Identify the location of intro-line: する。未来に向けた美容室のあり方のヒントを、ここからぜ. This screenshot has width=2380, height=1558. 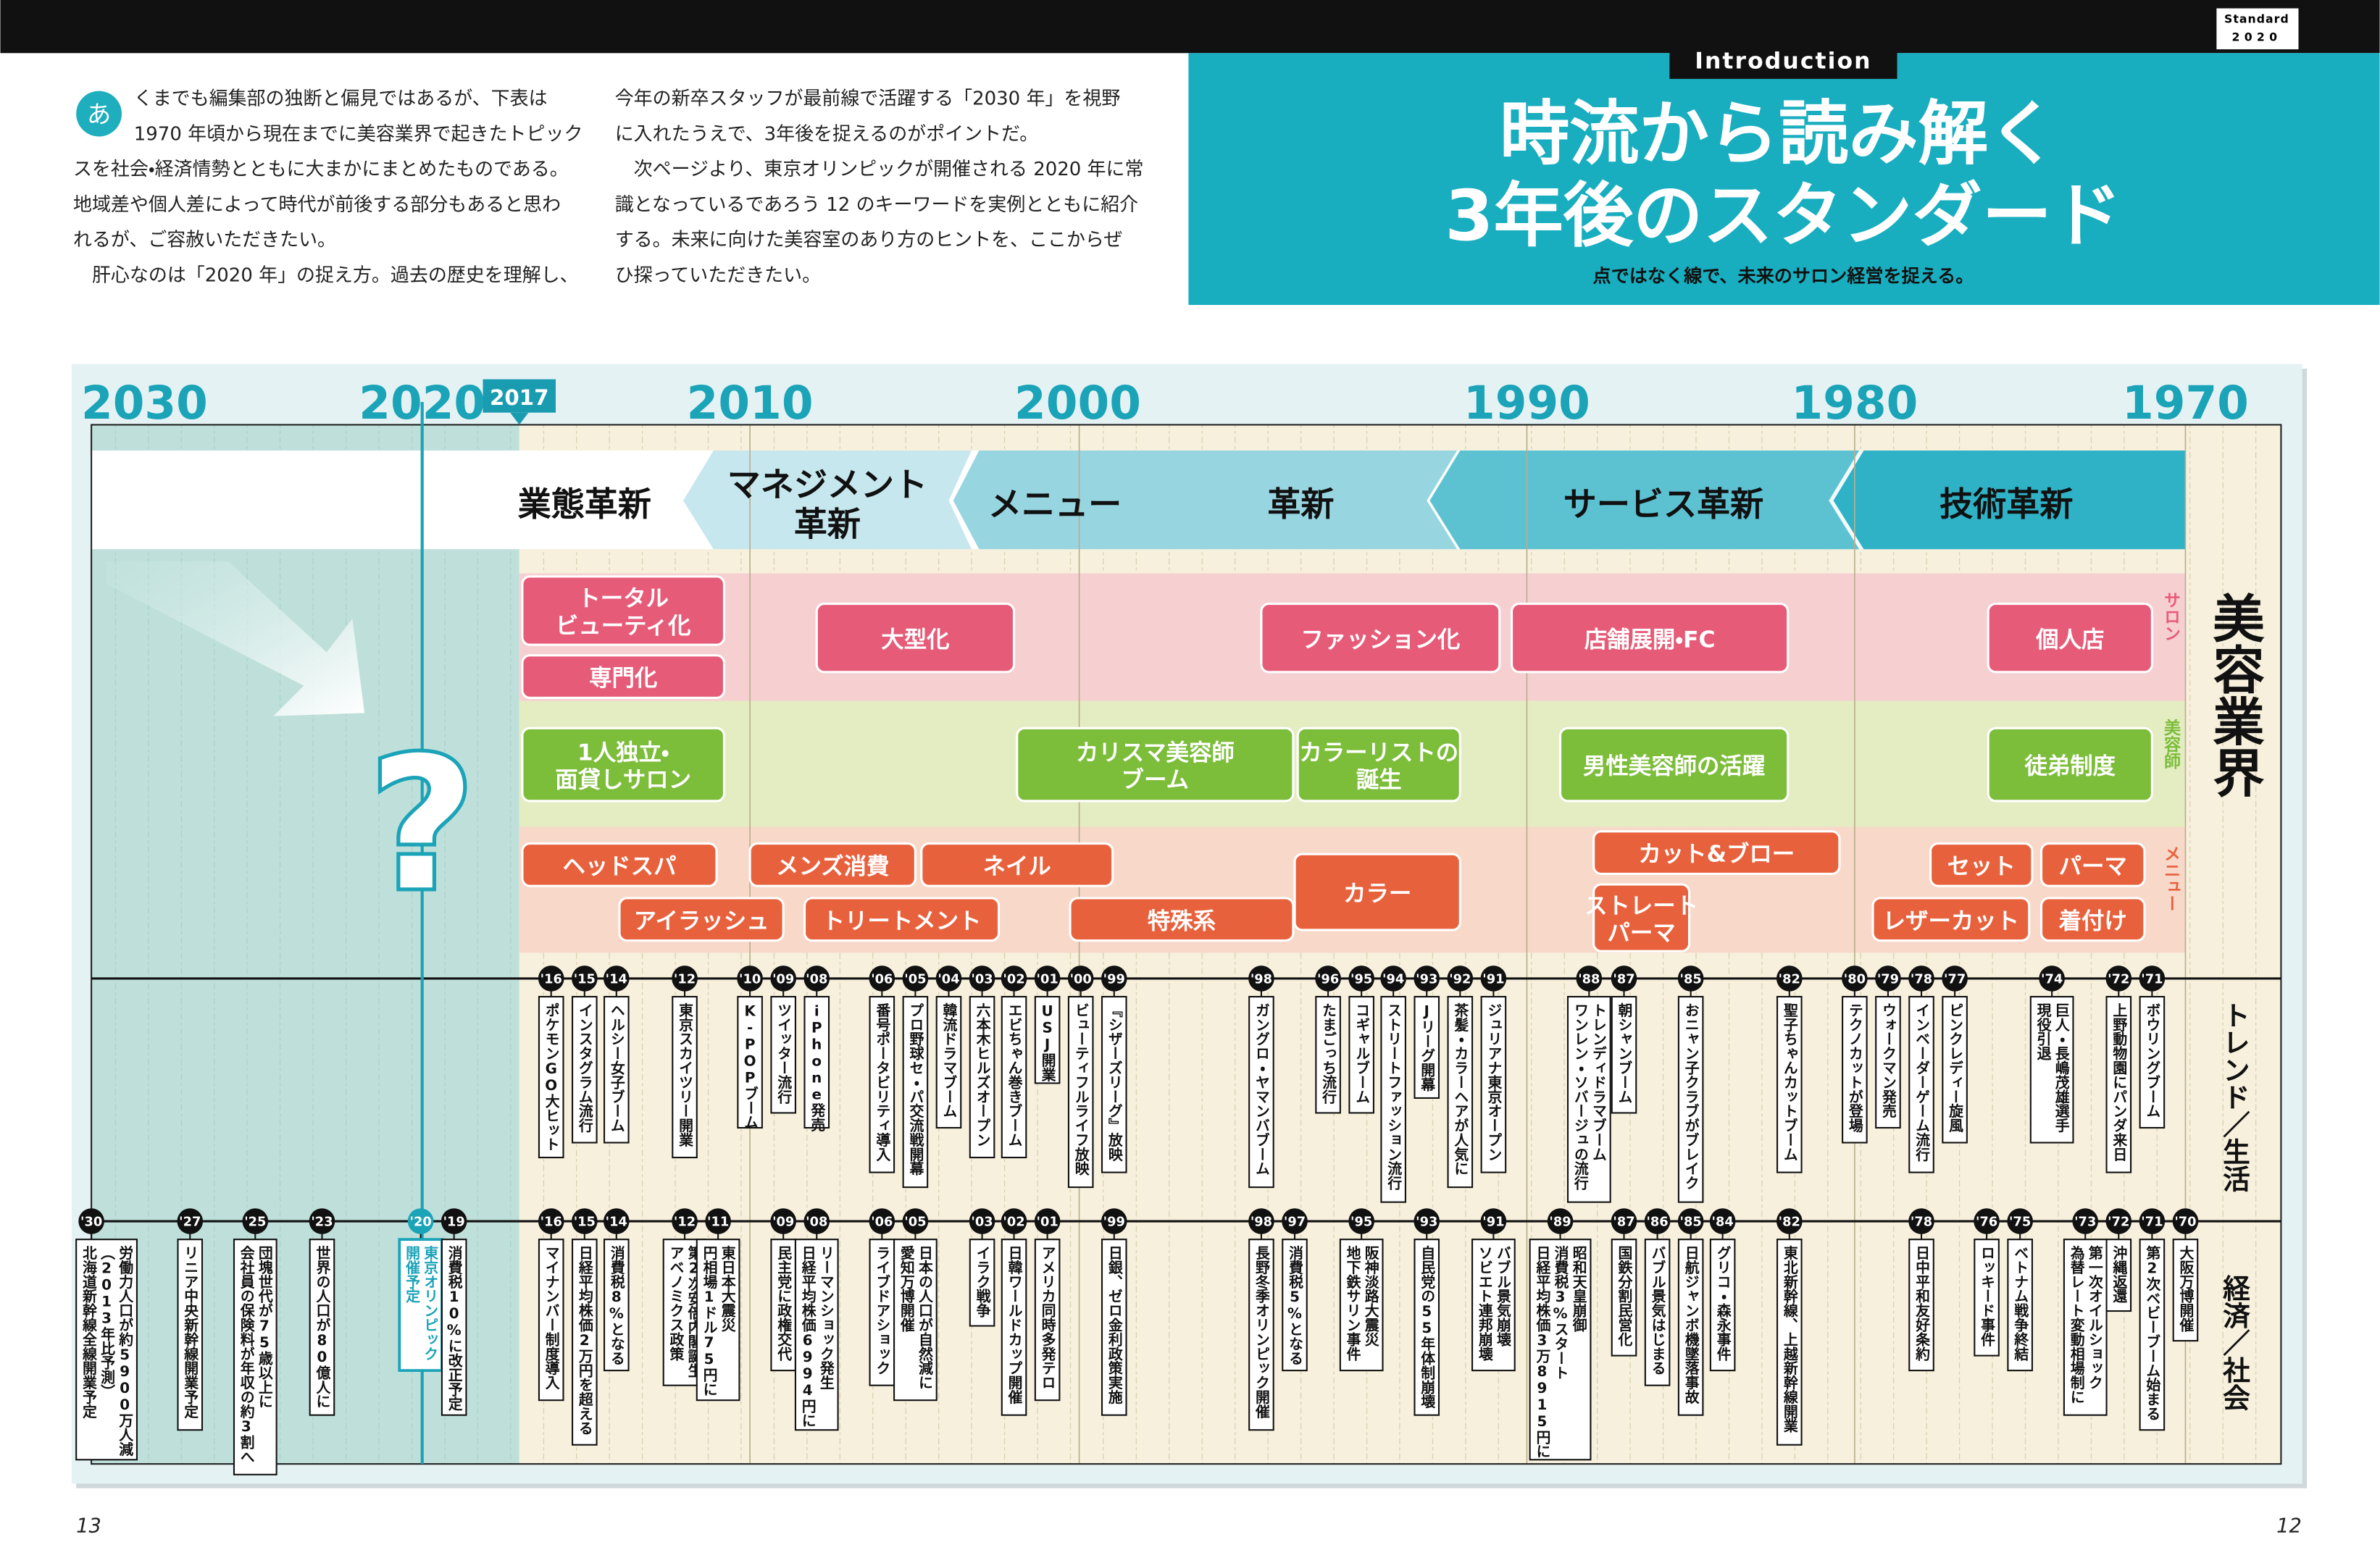
(869, 240).